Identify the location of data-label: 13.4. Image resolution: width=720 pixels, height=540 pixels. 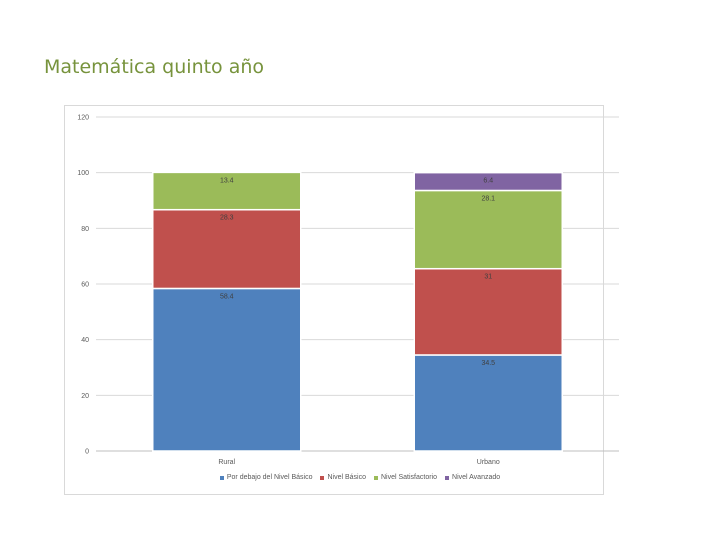
(227, 180).